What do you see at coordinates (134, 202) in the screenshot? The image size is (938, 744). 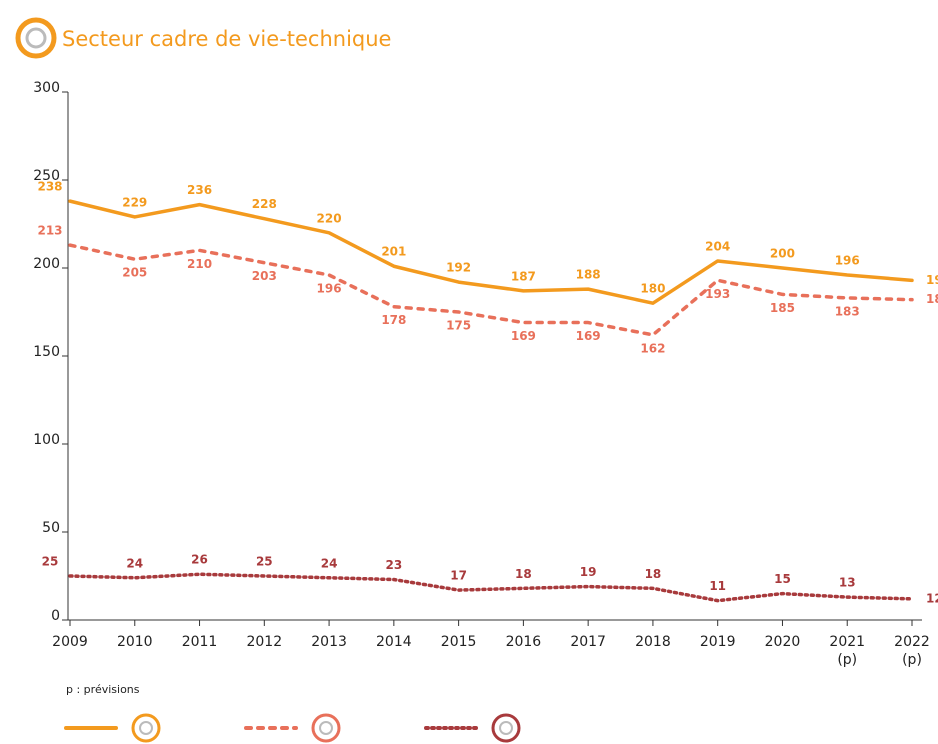 I see `value-label: 229` at bounding box center [134, 202].